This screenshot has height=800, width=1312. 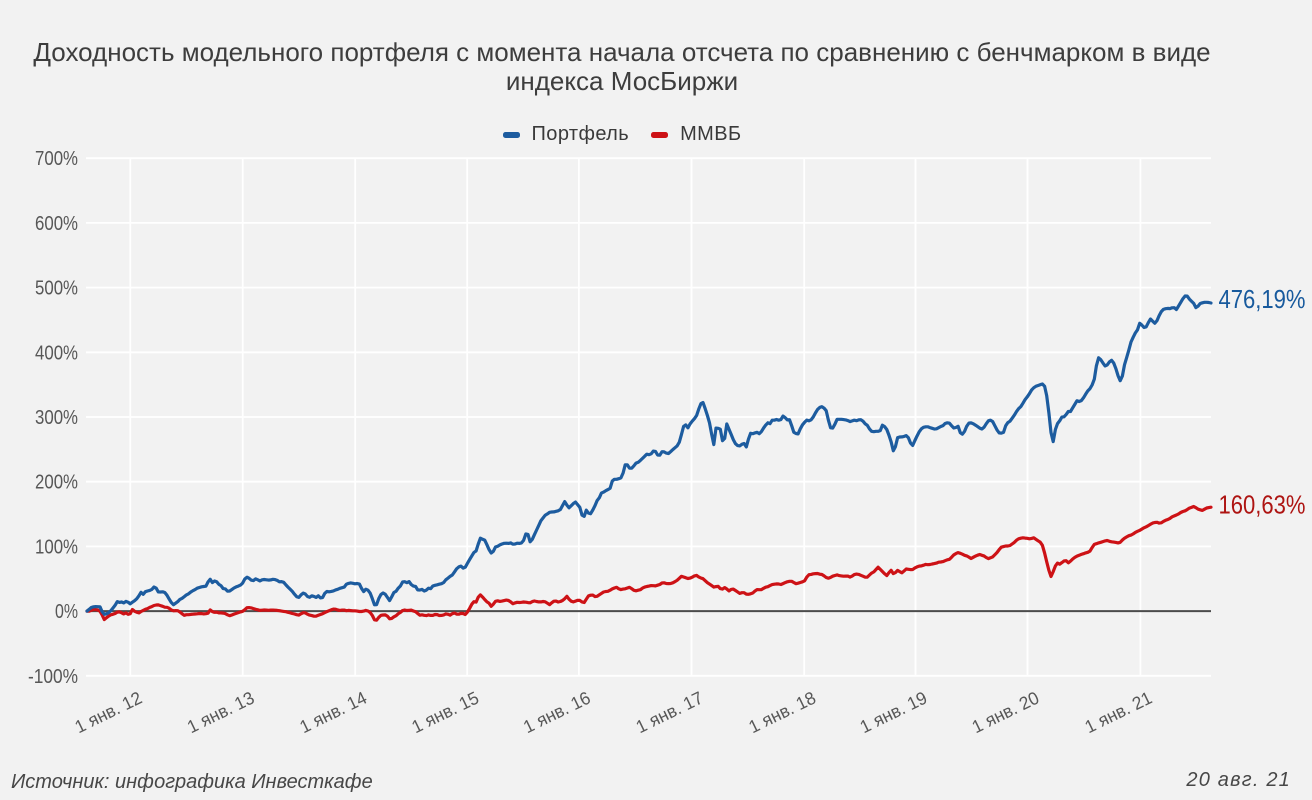 I want to click on svg-text: 400%, so click(x=56, y=353).